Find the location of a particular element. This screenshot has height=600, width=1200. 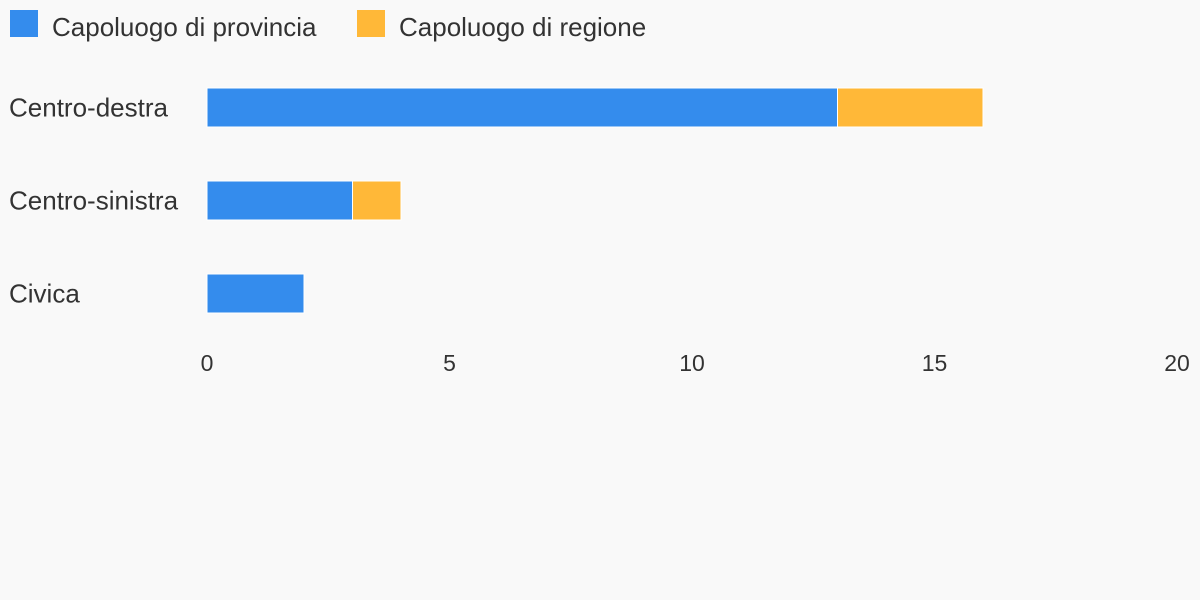

x-tick-label-15: 15 is located at coordinates (935, 363).